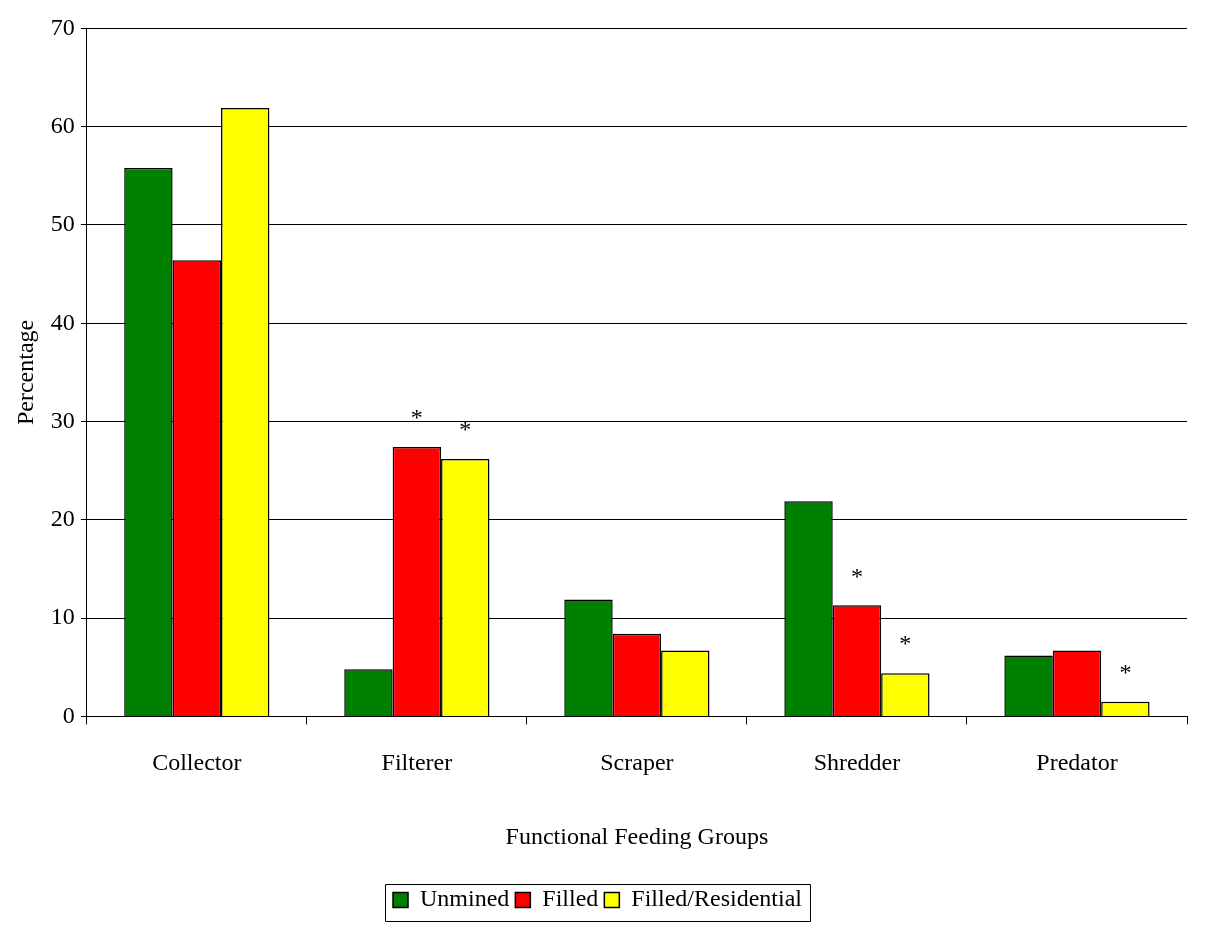 This screenshot has height=930, width=1215. What do you see at coordinates (465, 898) in the screenshot?
I see `legend-label: Unmined` at bounding box center [465, 898].